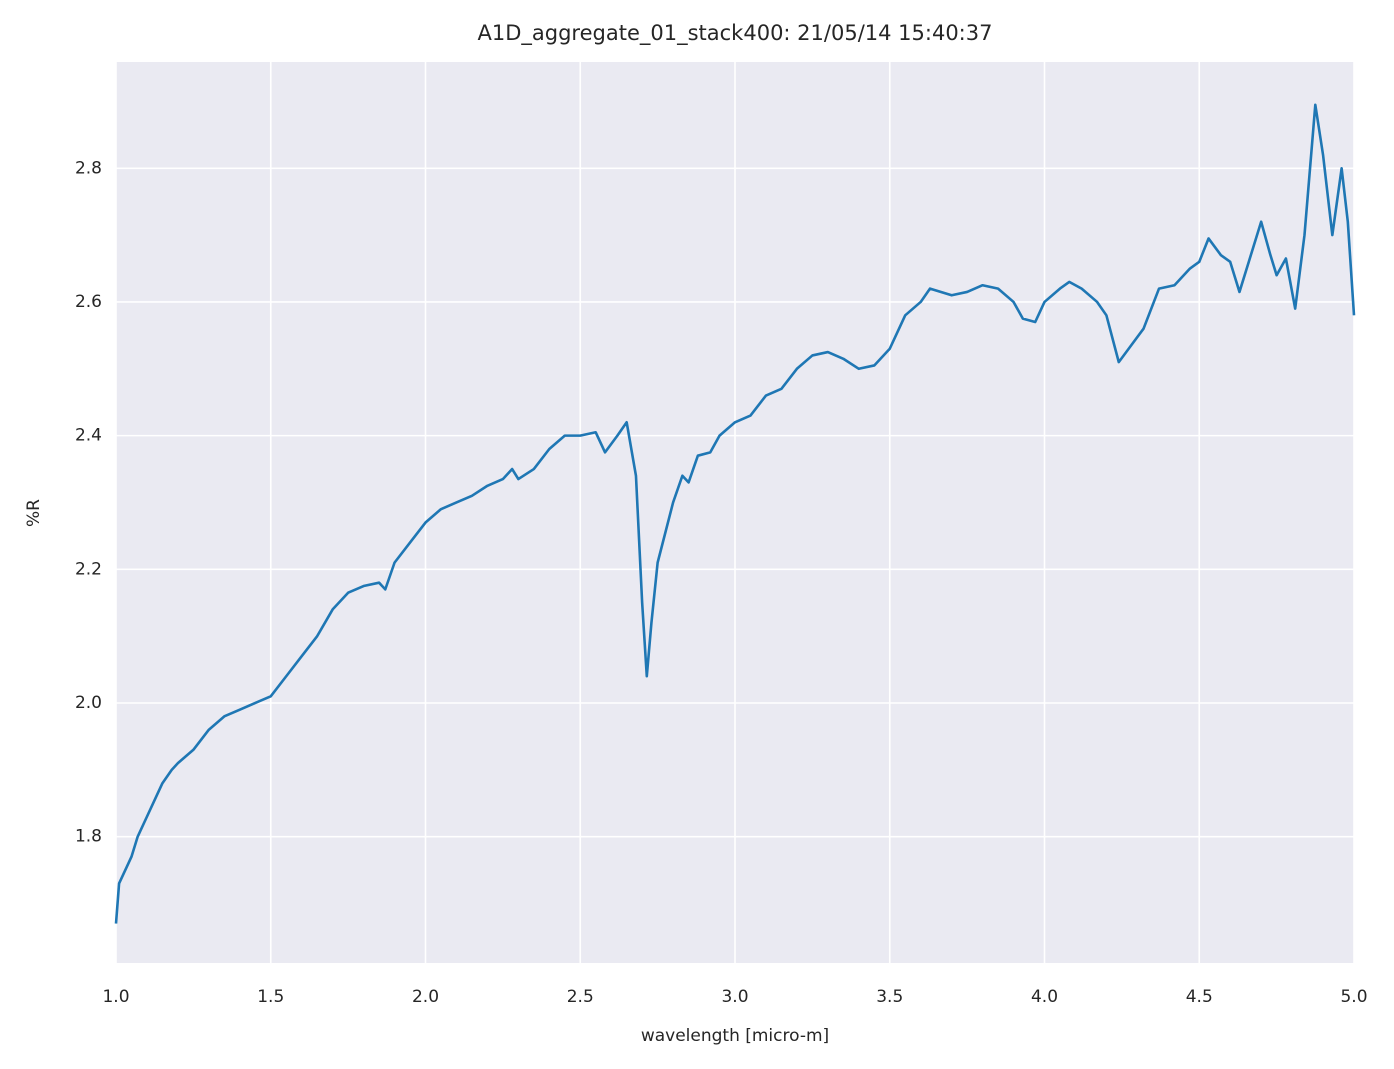 Image resolution: width=1394 pixels, height=1069 pixels. Describe the element at coordinates (34, 513) in the screenshot. I see `y-axis-label: %R` at that location.